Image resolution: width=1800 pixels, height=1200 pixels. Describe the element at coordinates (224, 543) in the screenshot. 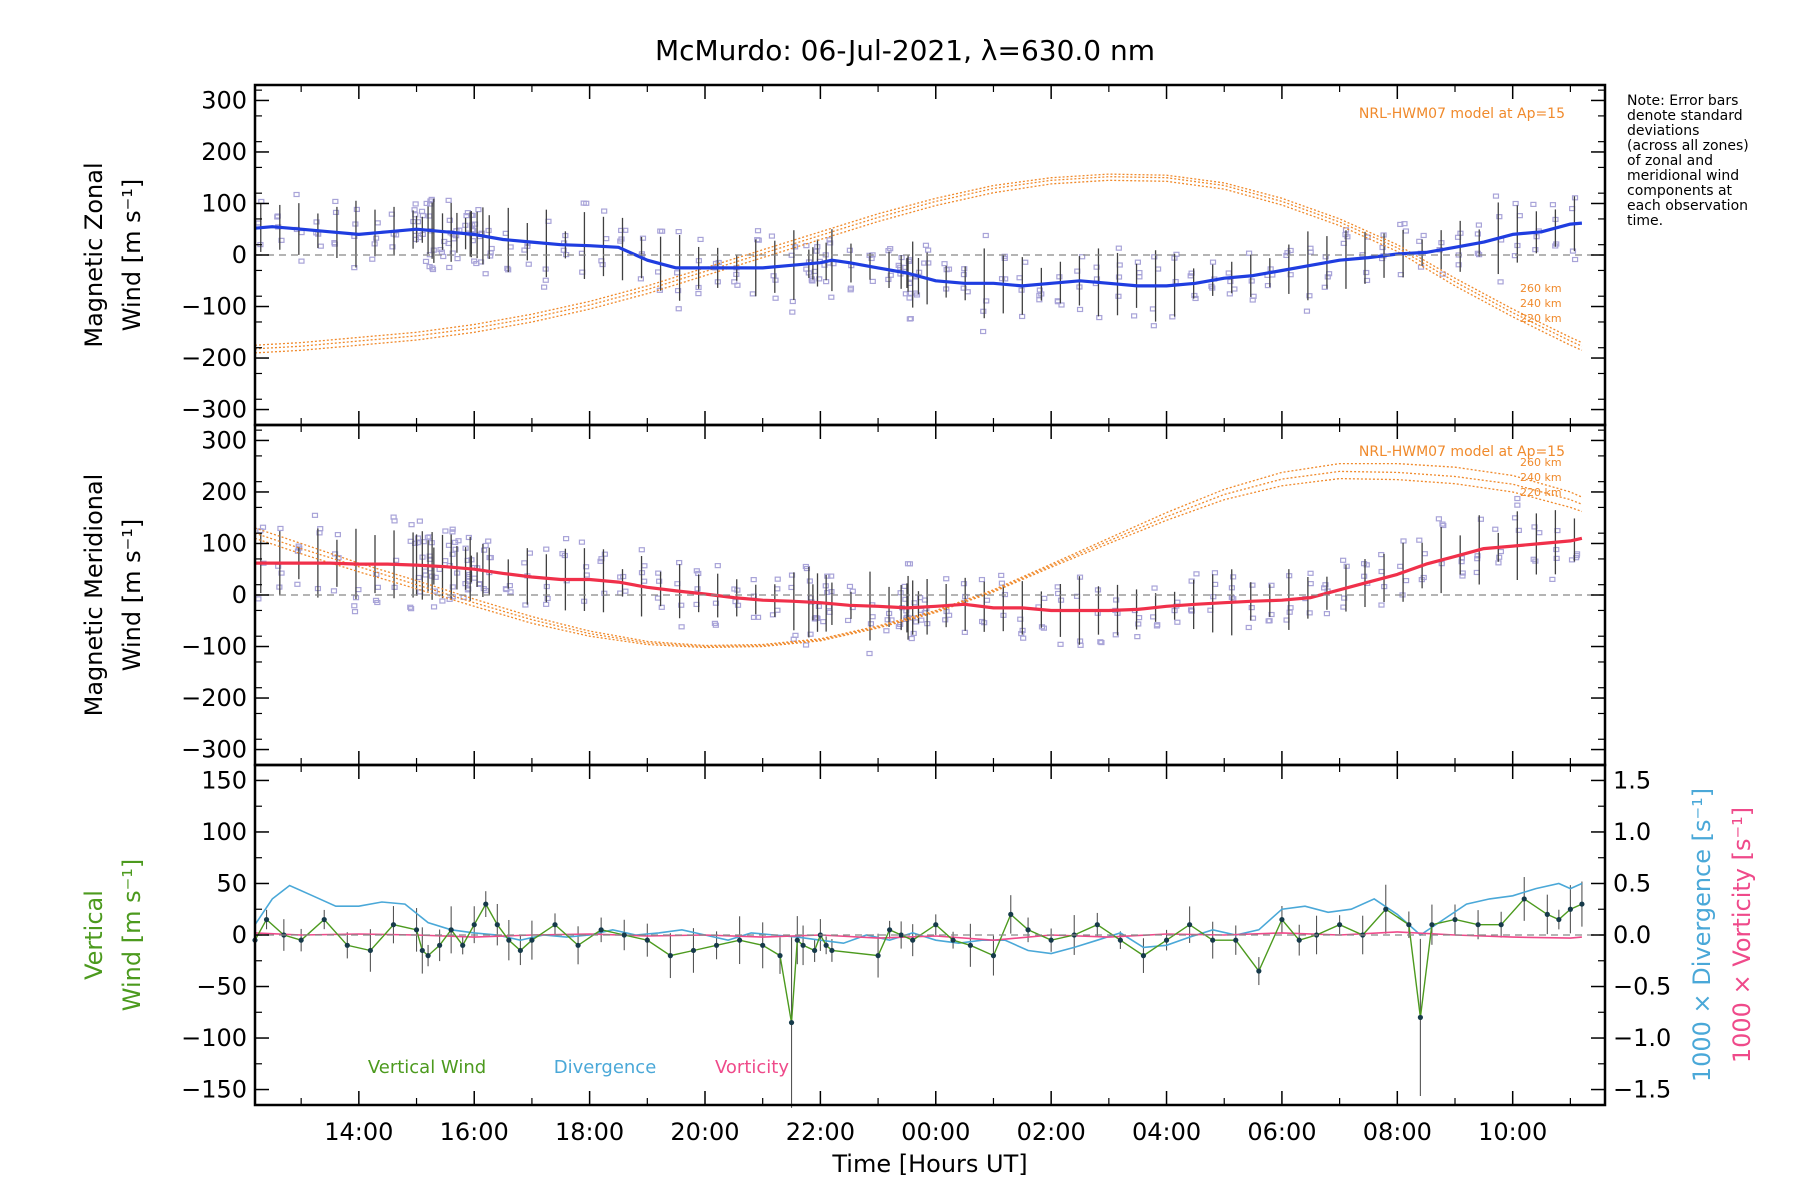

I see `y-tick-label: 100` at that location.